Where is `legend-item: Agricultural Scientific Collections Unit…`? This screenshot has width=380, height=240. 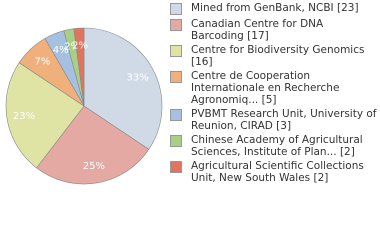
legend-item: Agricultural Scientific Collections Unit… is located at coordinates (274, 172).